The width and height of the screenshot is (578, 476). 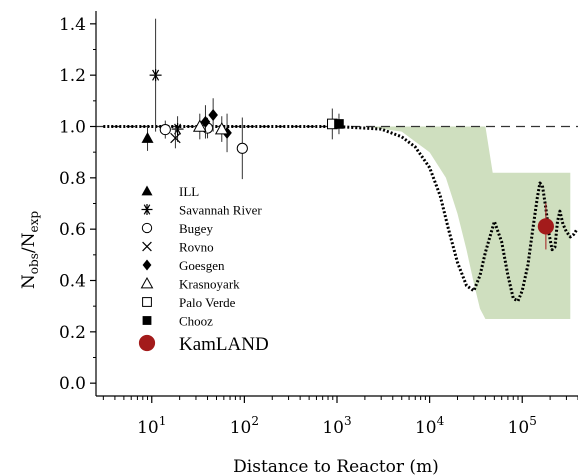 What do you see at coordinates (244, 426) in the screenshot?
I see `x-tick-label-1: 10²` at bounding box center [244, 426].